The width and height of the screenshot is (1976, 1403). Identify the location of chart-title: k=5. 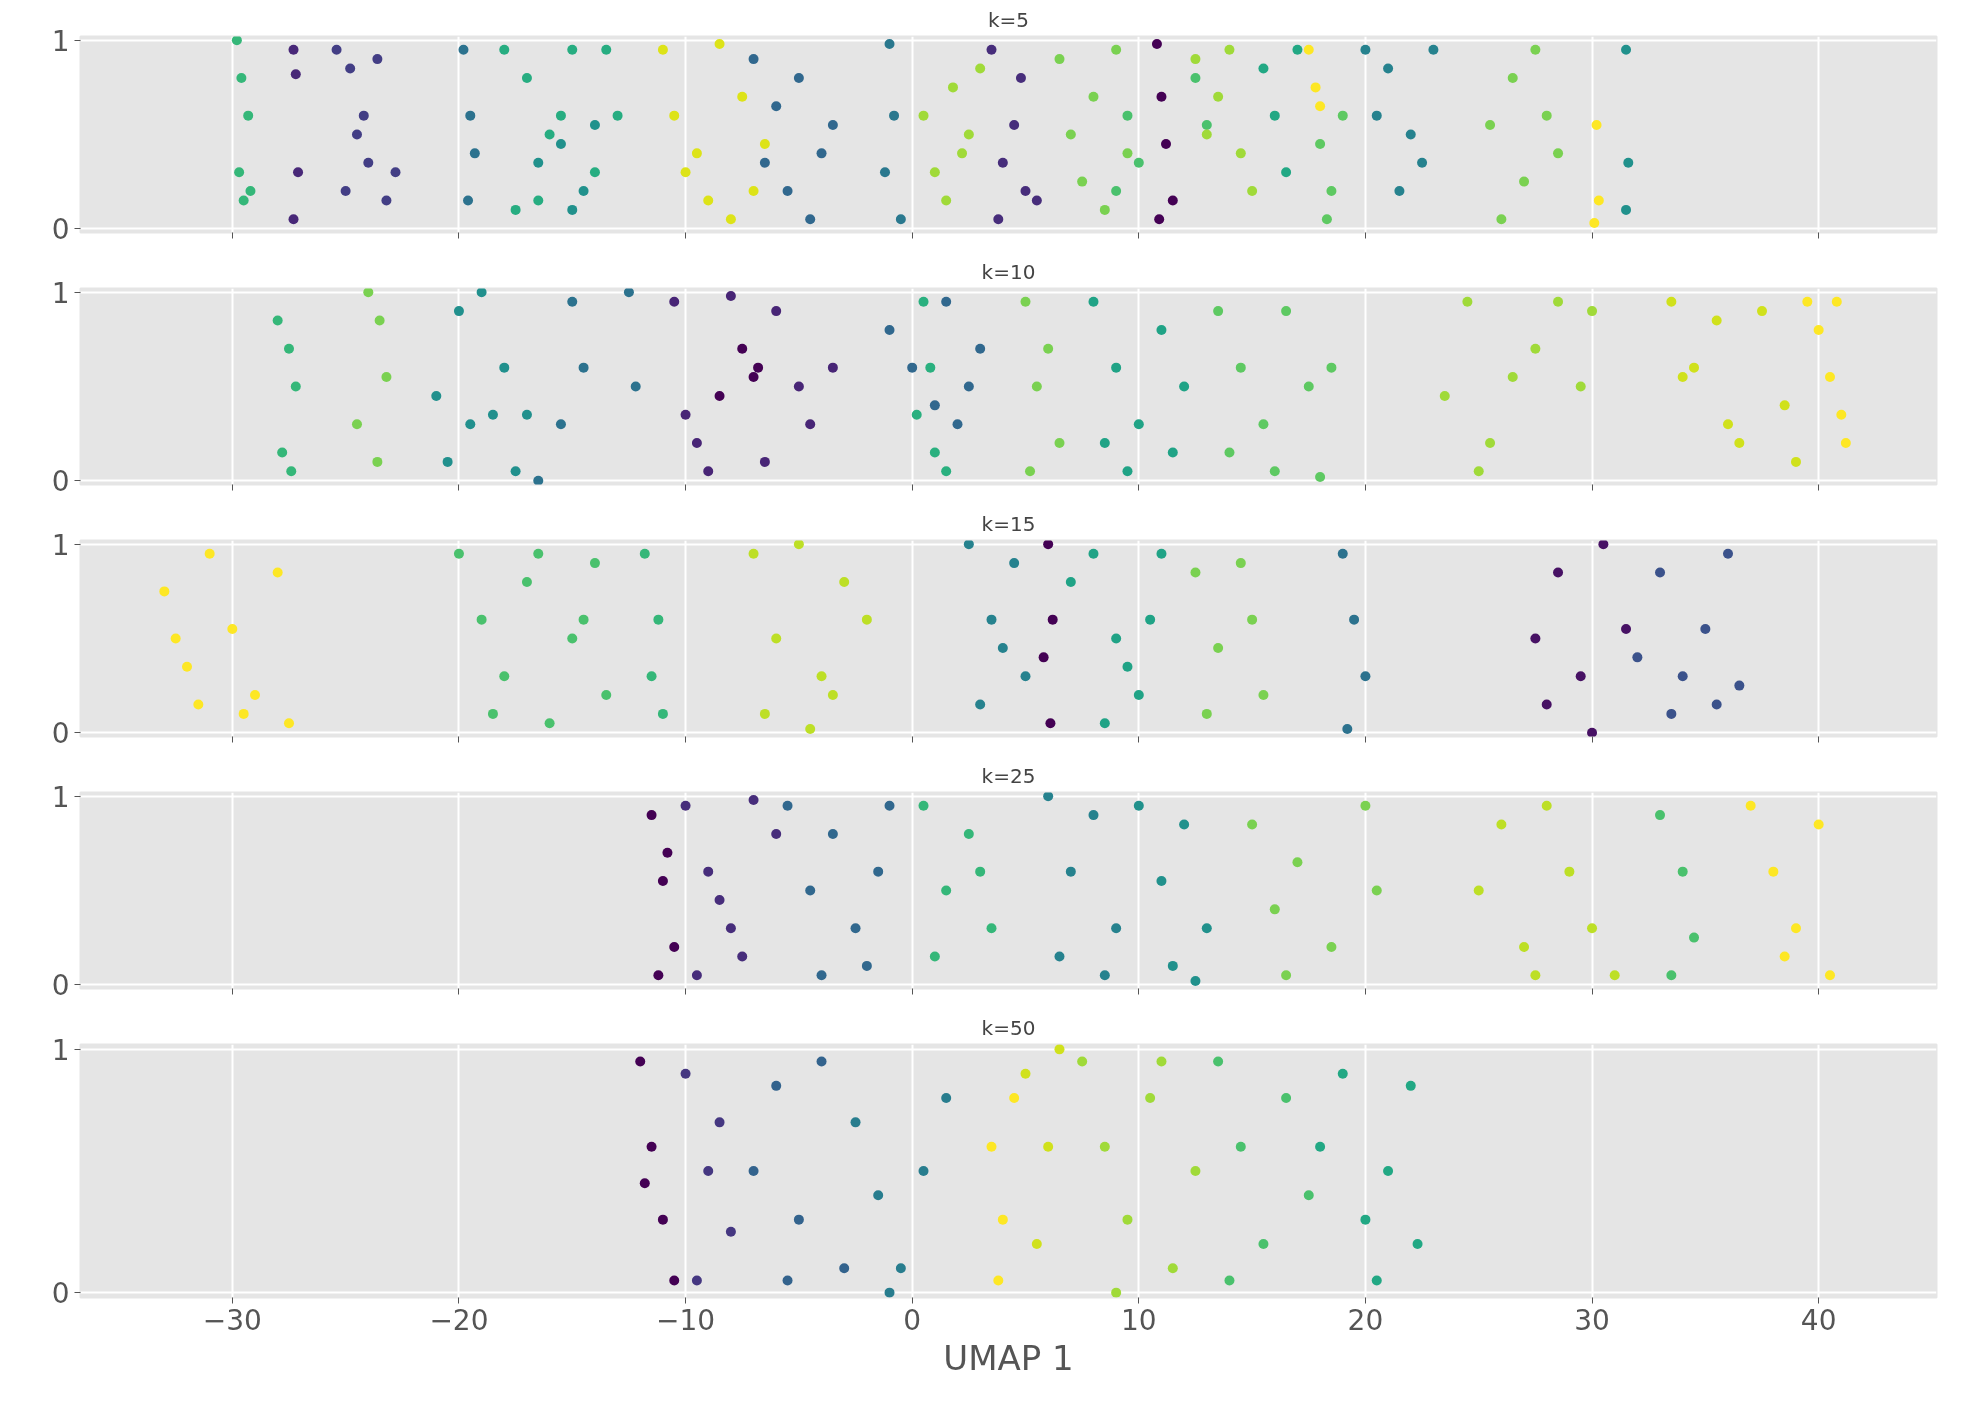
(1008, 19).